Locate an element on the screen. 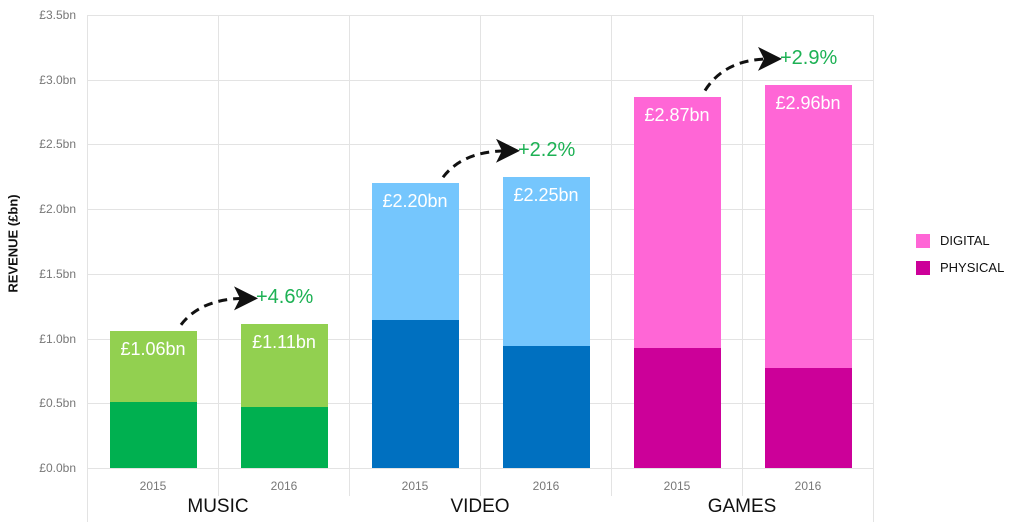  y-tick-label: £1.0bn is located at coordinates (57, 338).